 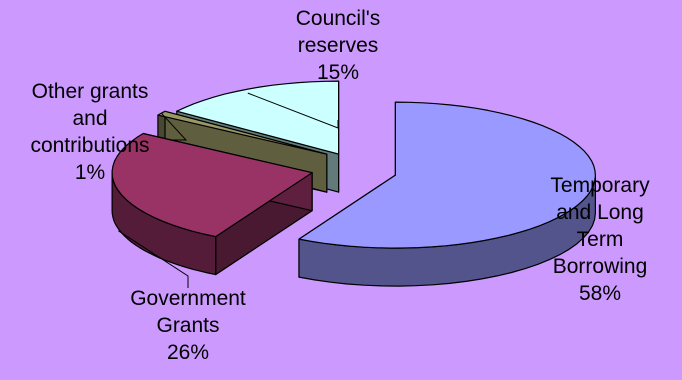 What do you see at coordinates (90, 145) in the screenshot?
I see `slice-label-line: contributions` at bounding box center [90, 145].